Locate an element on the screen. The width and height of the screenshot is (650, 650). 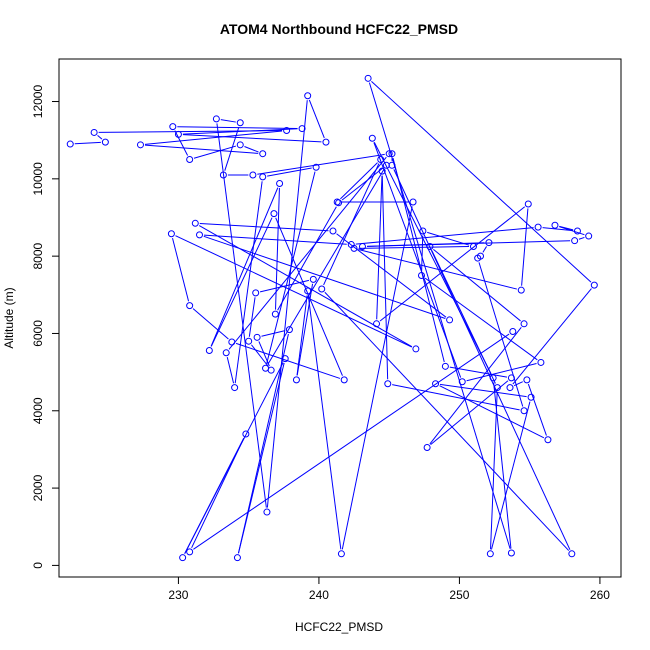
chart-title: ATOM4 Northbound HCFC22_PMSD is located at coordinates (339, 29).